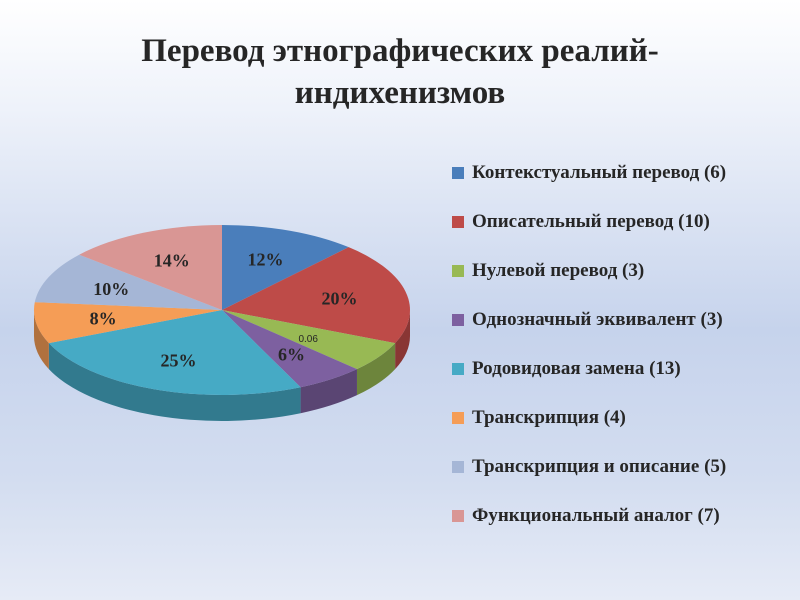 The image size is (800, 600). What do you see at coordinates (340, 298) in the screenshot?
I see `pie-label-2: 20%` at bounding box center [340, 298].